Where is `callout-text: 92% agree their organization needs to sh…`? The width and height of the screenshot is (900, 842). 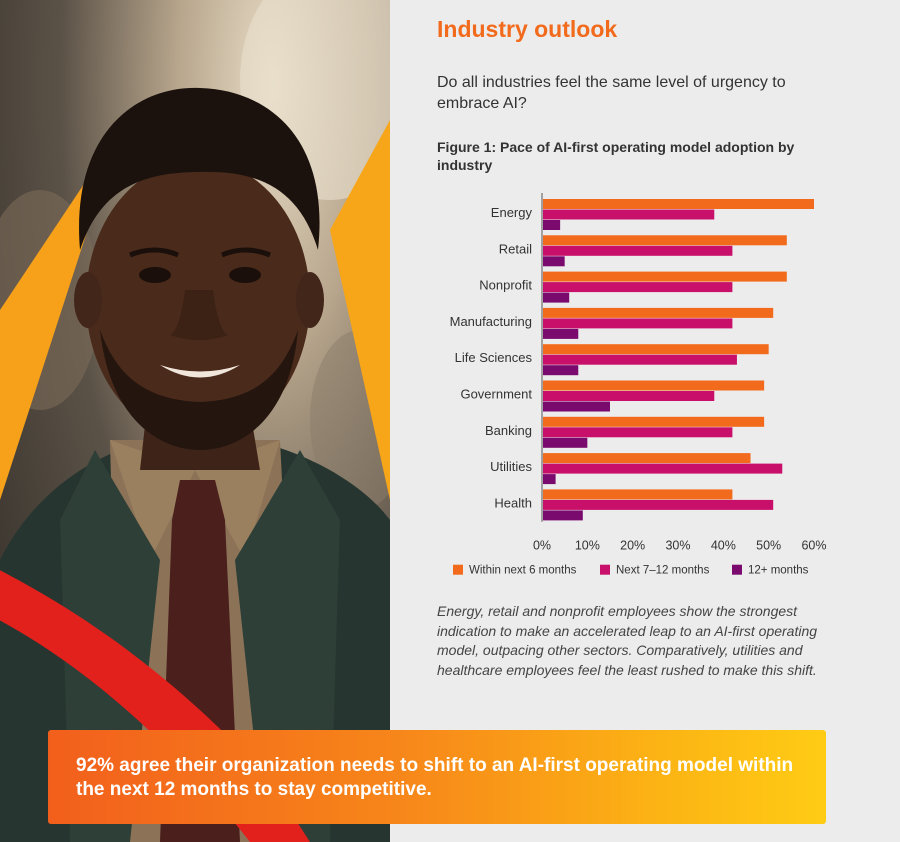
callout-text: 92% agree their organization needs to sh… is located at coordinates (435, 777).